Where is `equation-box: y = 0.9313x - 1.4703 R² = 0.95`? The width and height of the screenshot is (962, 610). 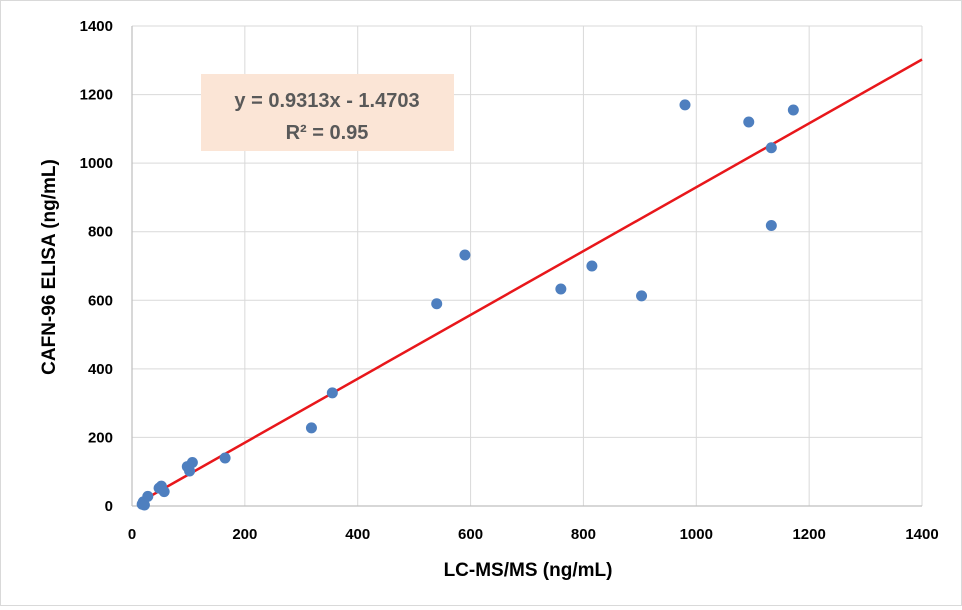 equation-box: y = 0.9313x - 1.4703 R² = 0.95 is located at coordinates (327, 112).